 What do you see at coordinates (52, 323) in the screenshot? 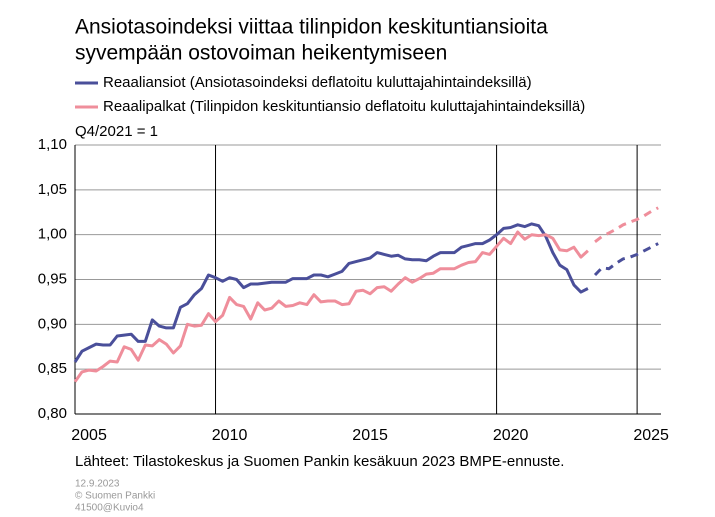
I see `y-tick-label: 0,90` at bounding box center [52, 323].